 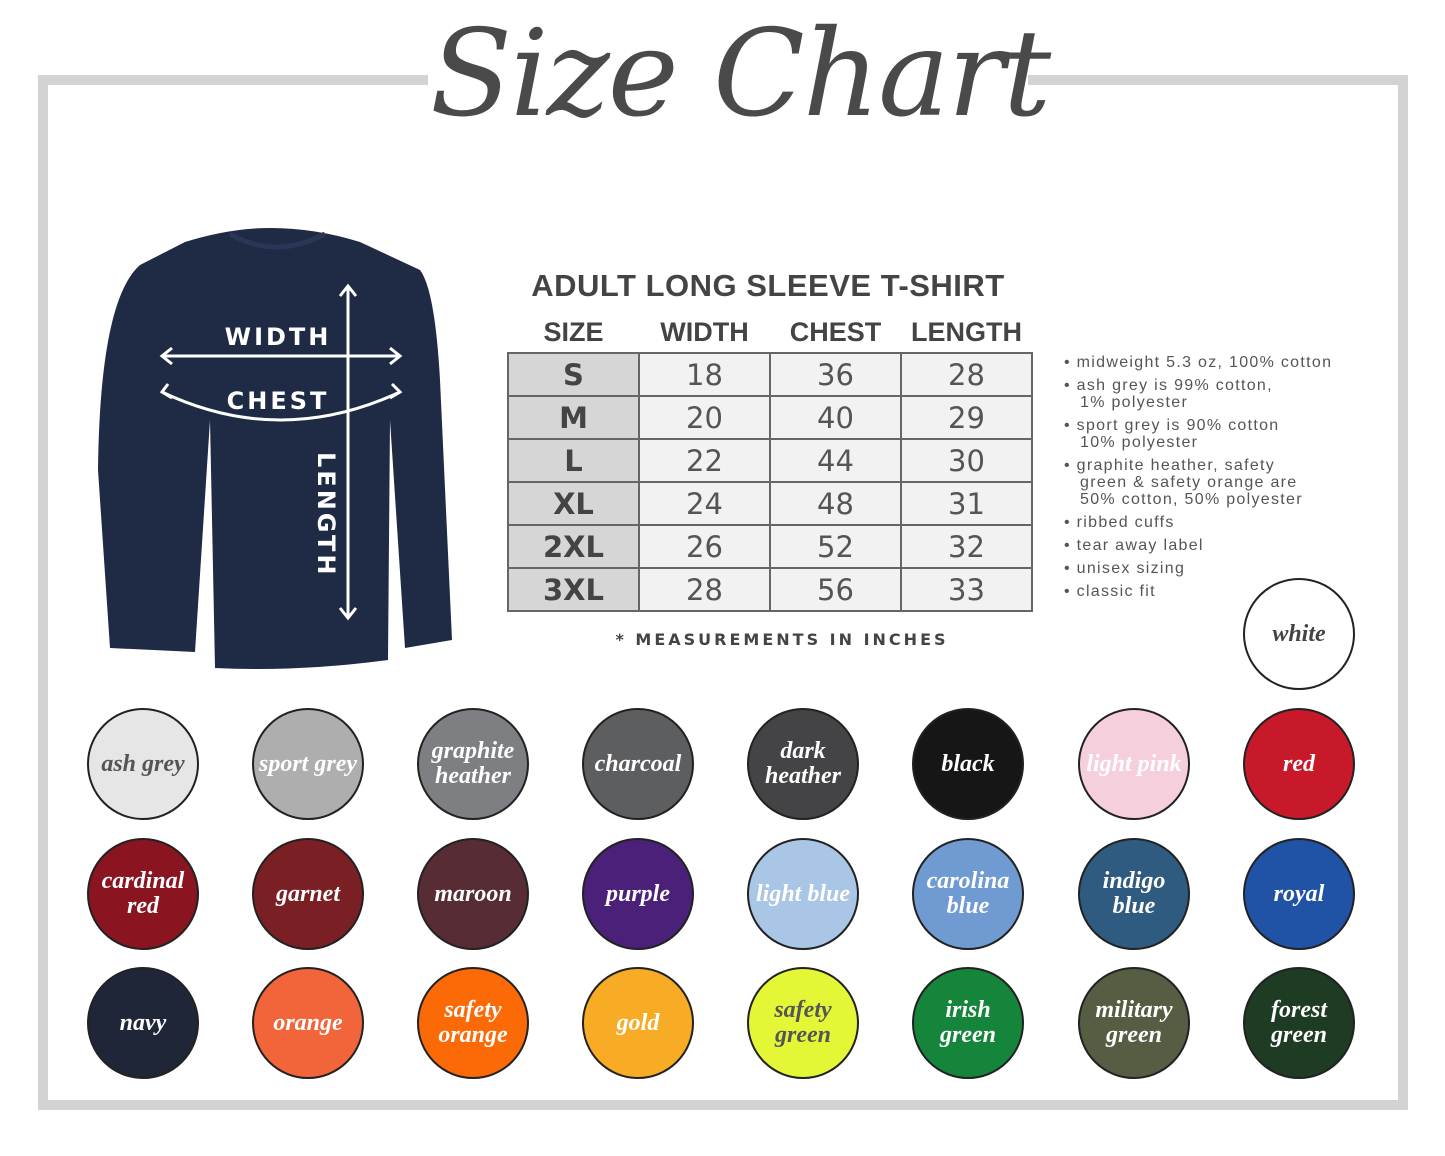 What do you see at coordinates (143, 894) in the screenshot?
I see `color-swatch: cardinal red` at bounding box center [143, 894].